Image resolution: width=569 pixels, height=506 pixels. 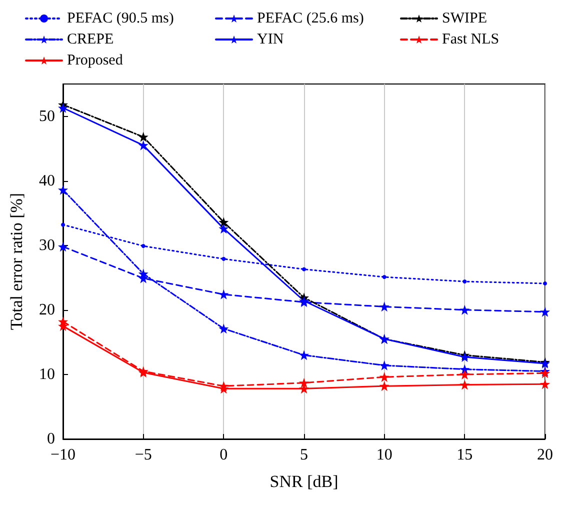 What do you see at coordinates (51, 439) in the screenshot?
I see `y-tick-label: 0` at bounding box center [51, 439].